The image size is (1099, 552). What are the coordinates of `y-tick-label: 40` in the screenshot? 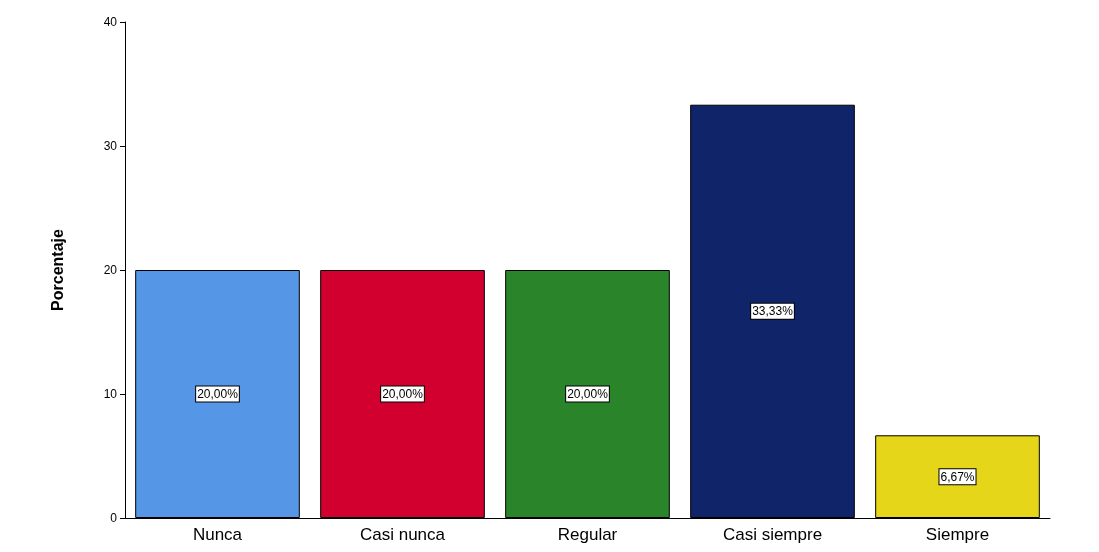 It's located at (110, 22).